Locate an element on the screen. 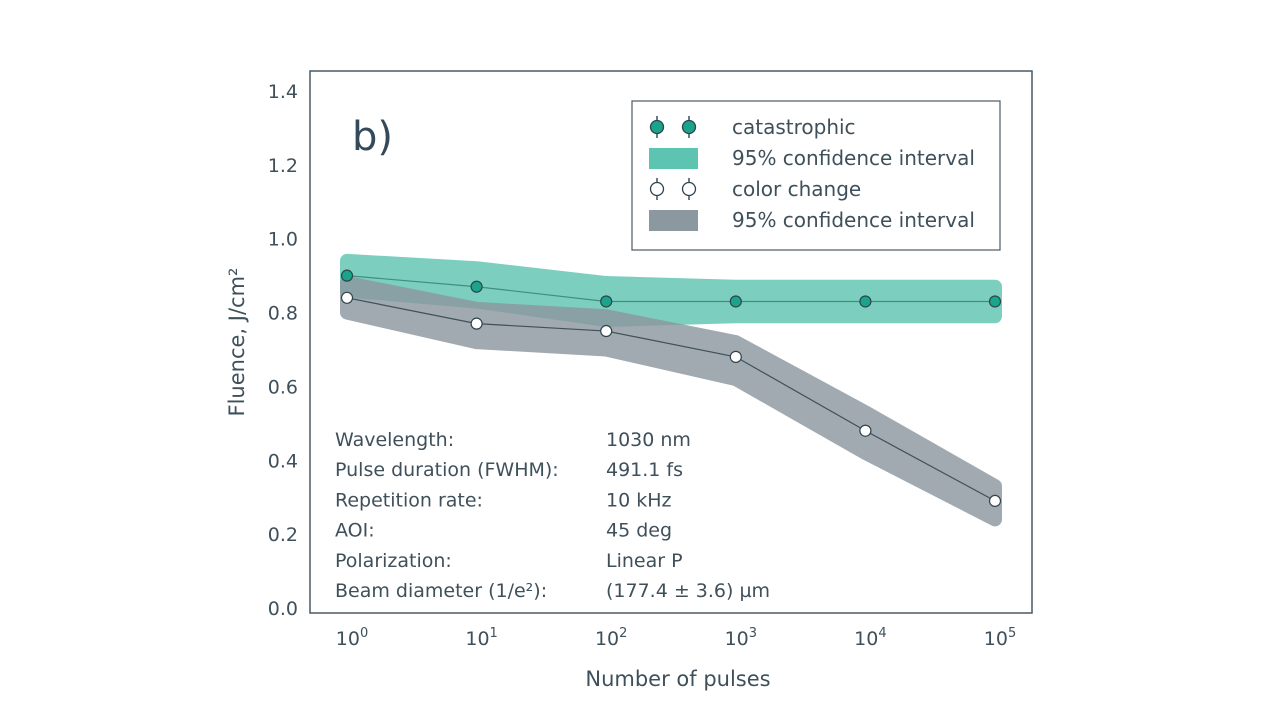 Image resolution: width=1280 pixels, height=720 pixels. catastrophic-legend-band-swatch is located at coordinates (673, 158).